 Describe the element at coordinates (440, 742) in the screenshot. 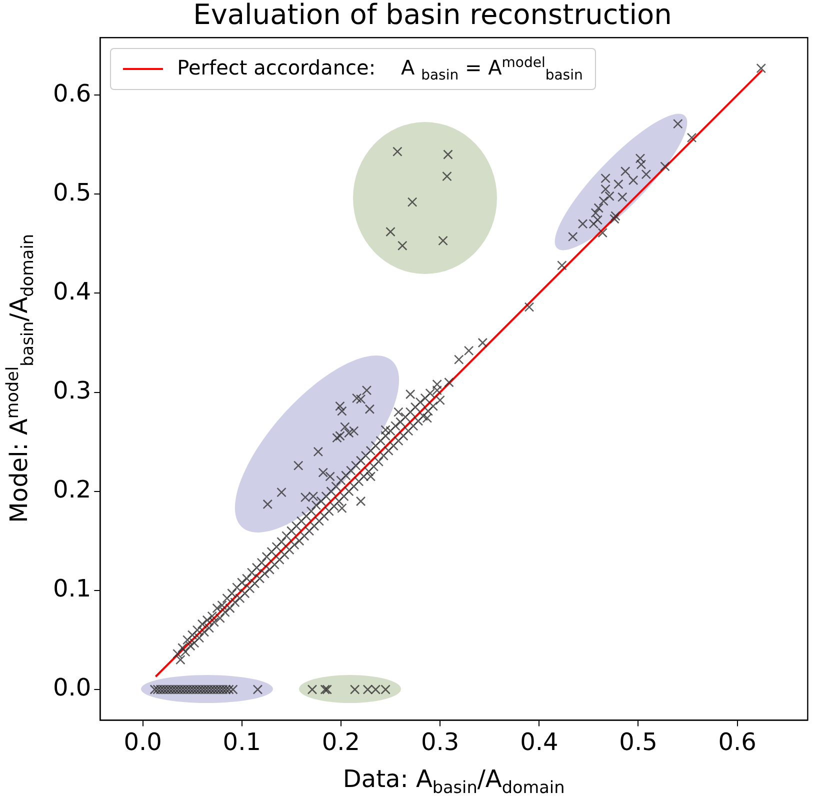

I see `x-tick-label: 0.3` at that location.